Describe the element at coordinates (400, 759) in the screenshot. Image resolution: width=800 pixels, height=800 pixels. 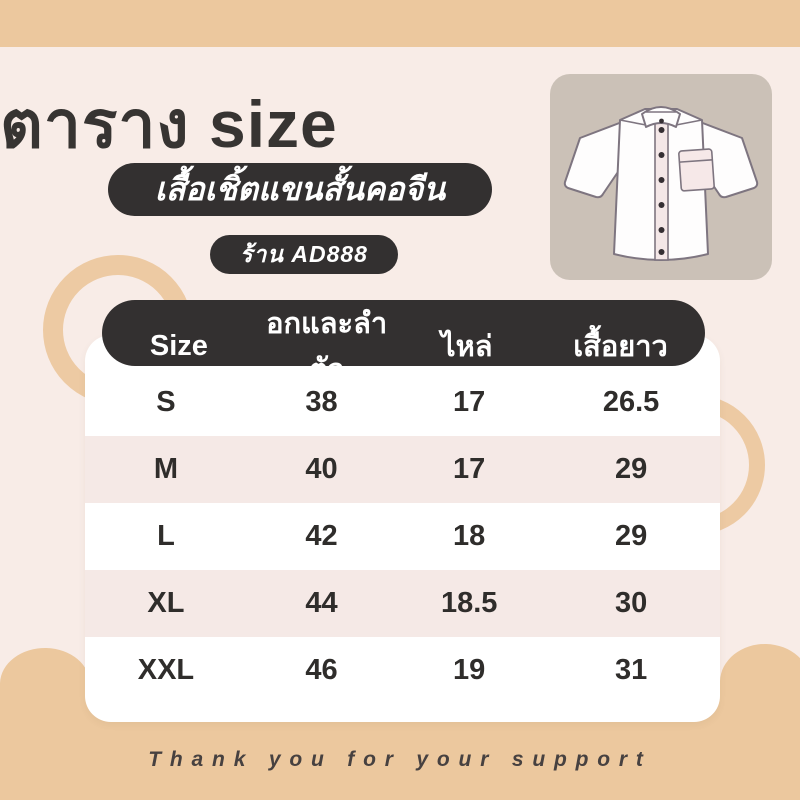
I see `footer-thankyou-text: Thank you for your support` at that location.